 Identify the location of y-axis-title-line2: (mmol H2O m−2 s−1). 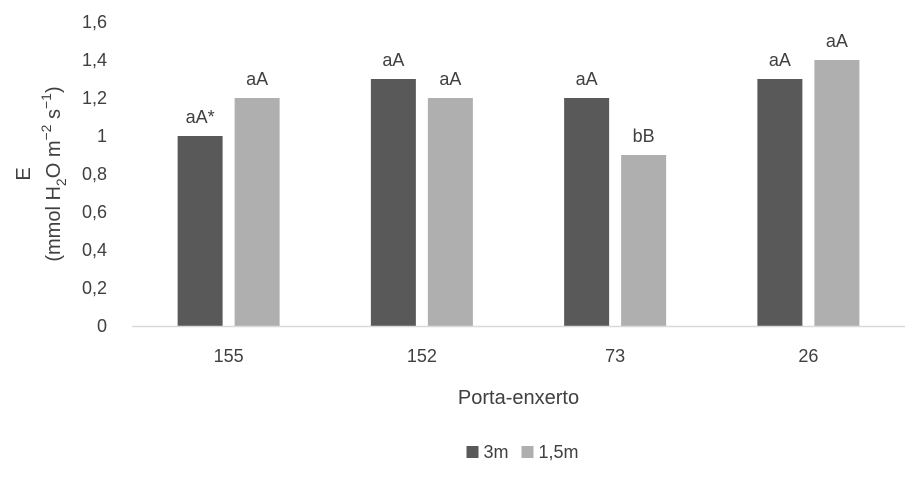
(53, 173).